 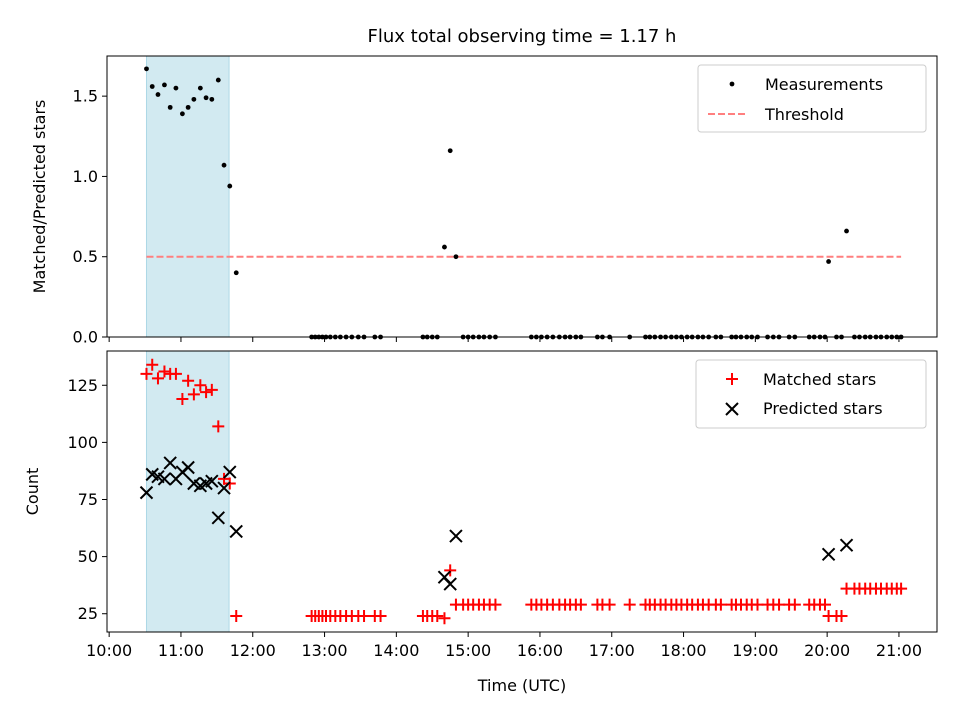 I want to click on x-tick-label: 18:00, so click(x=683, y=650).